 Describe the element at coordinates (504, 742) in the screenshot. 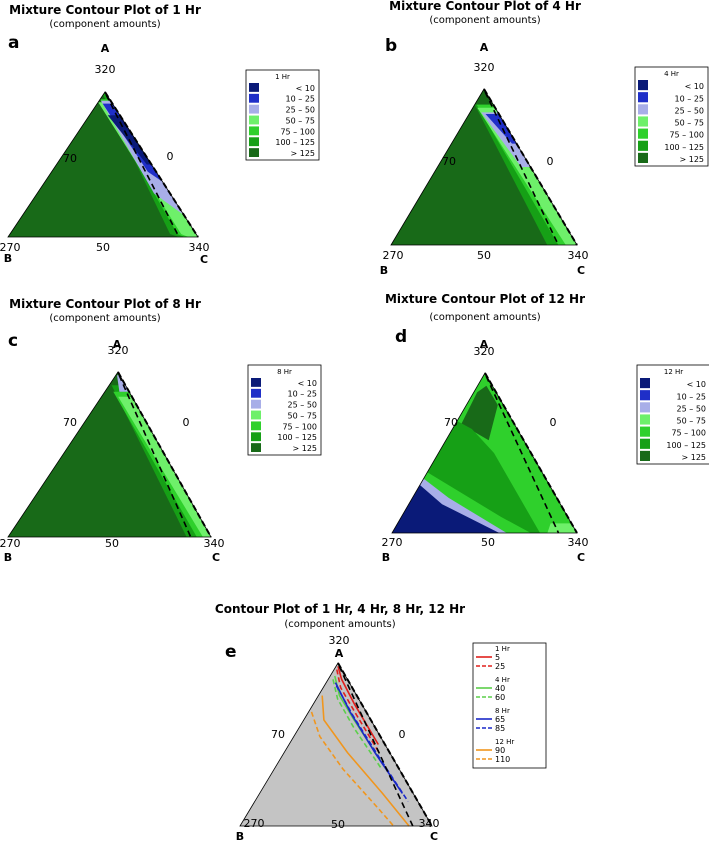

I see `legend-group-title: 12 Hr` at that location.